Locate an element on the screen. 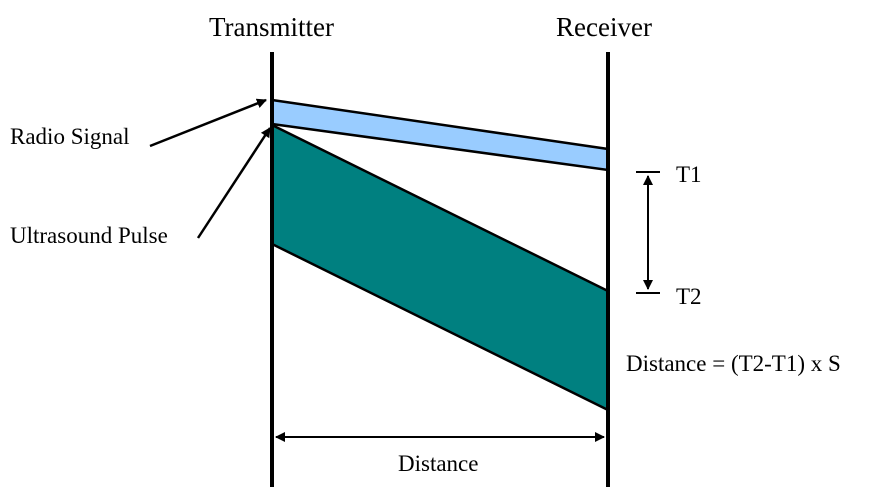  receiver-label: Receiver is located at coordinates (604, 27).